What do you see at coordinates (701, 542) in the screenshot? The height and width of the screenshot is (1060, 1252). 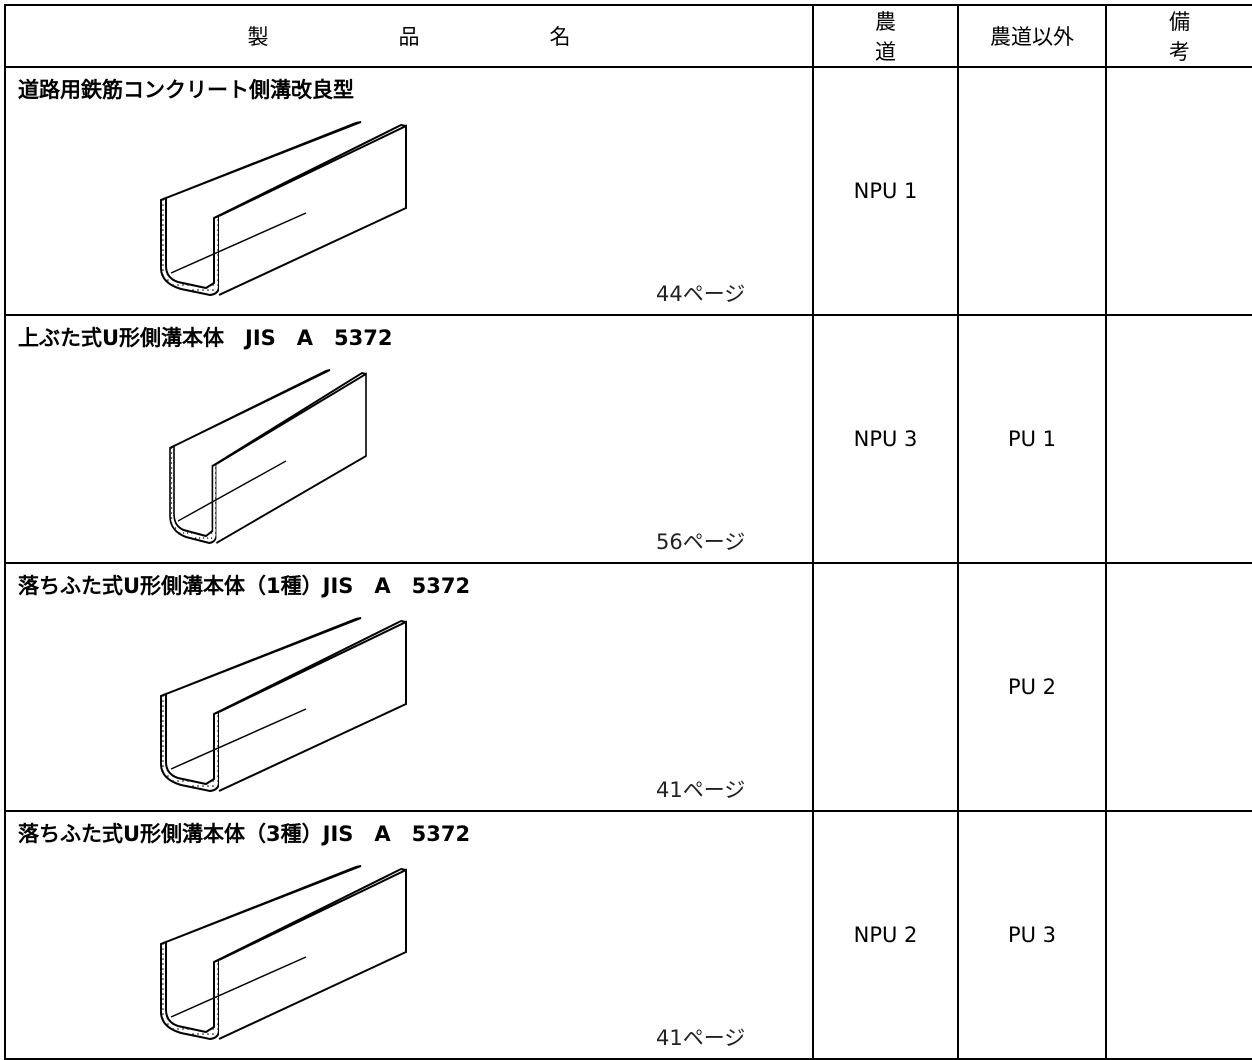 I see `page-ref: 56ページ` at bounding box center [701, 542].